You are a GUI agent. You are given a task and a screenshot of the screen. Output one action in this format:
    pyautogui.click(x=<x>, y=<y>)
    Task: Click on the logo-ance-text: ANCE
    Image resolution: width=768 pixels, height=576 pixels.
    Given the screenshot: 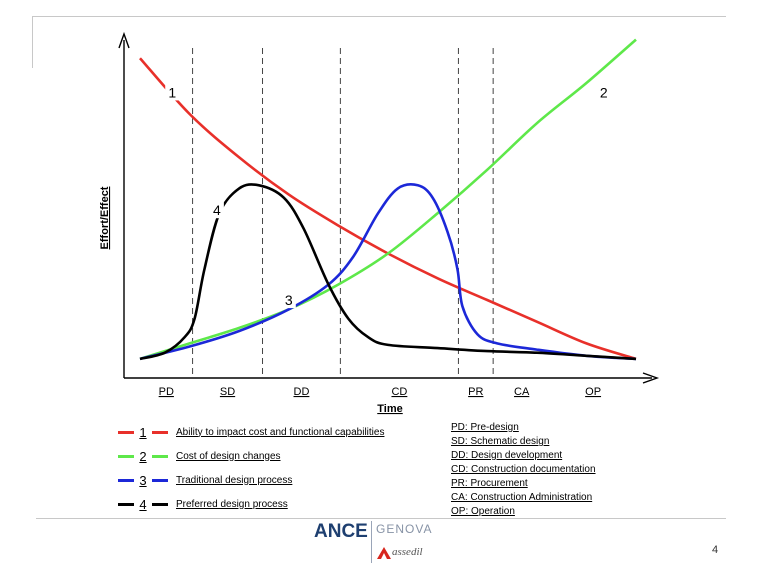 What is the action you would take?
    pyautogui.click(x=341, y=531)
    